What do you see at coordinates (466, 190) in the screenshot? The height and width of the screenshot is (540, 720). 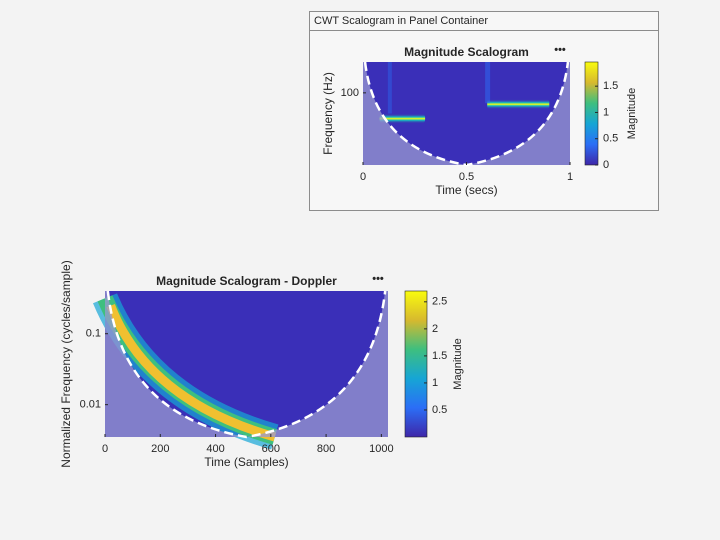 I see `x-axis-label: Time (secs)` at bounding box center [466, 190].